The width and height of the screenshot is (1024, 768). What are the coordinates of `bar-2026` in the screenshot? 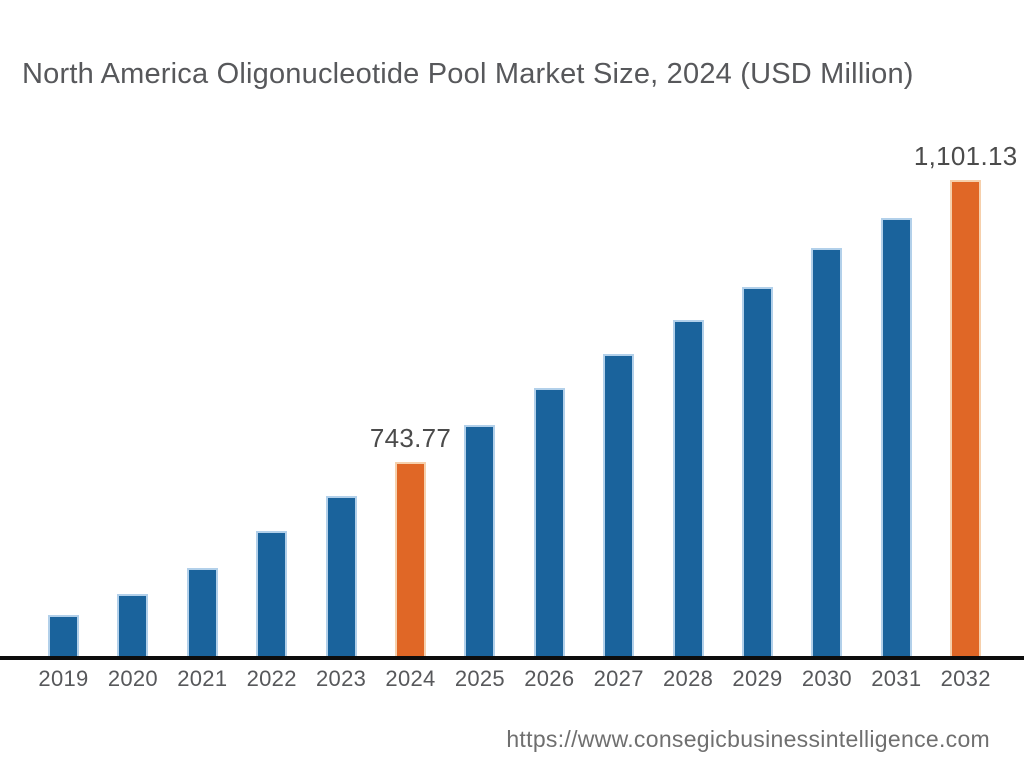 It's located at (549, 522).